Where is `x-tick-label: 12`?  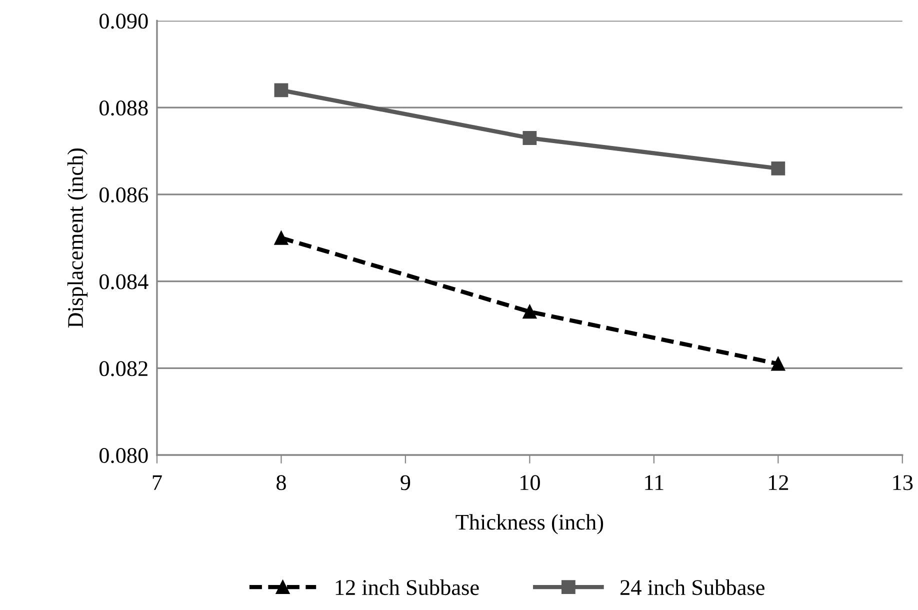
x-tick-label: 12 is located at coordinates (778, 482).